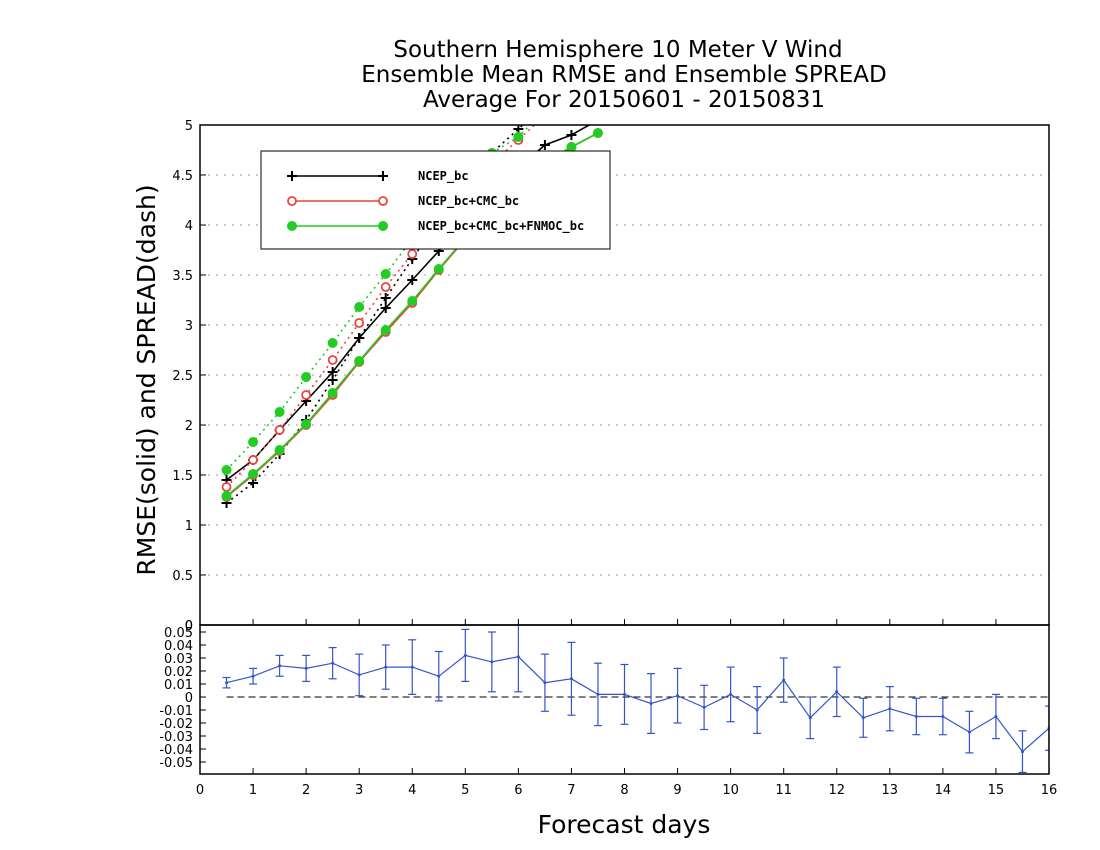 The width and height of the screenshot is (1100, 850). Describe the element at coordinates (176, 711) in the screenshot. I see `bottom-y-tick-label: -0.01` at that location.